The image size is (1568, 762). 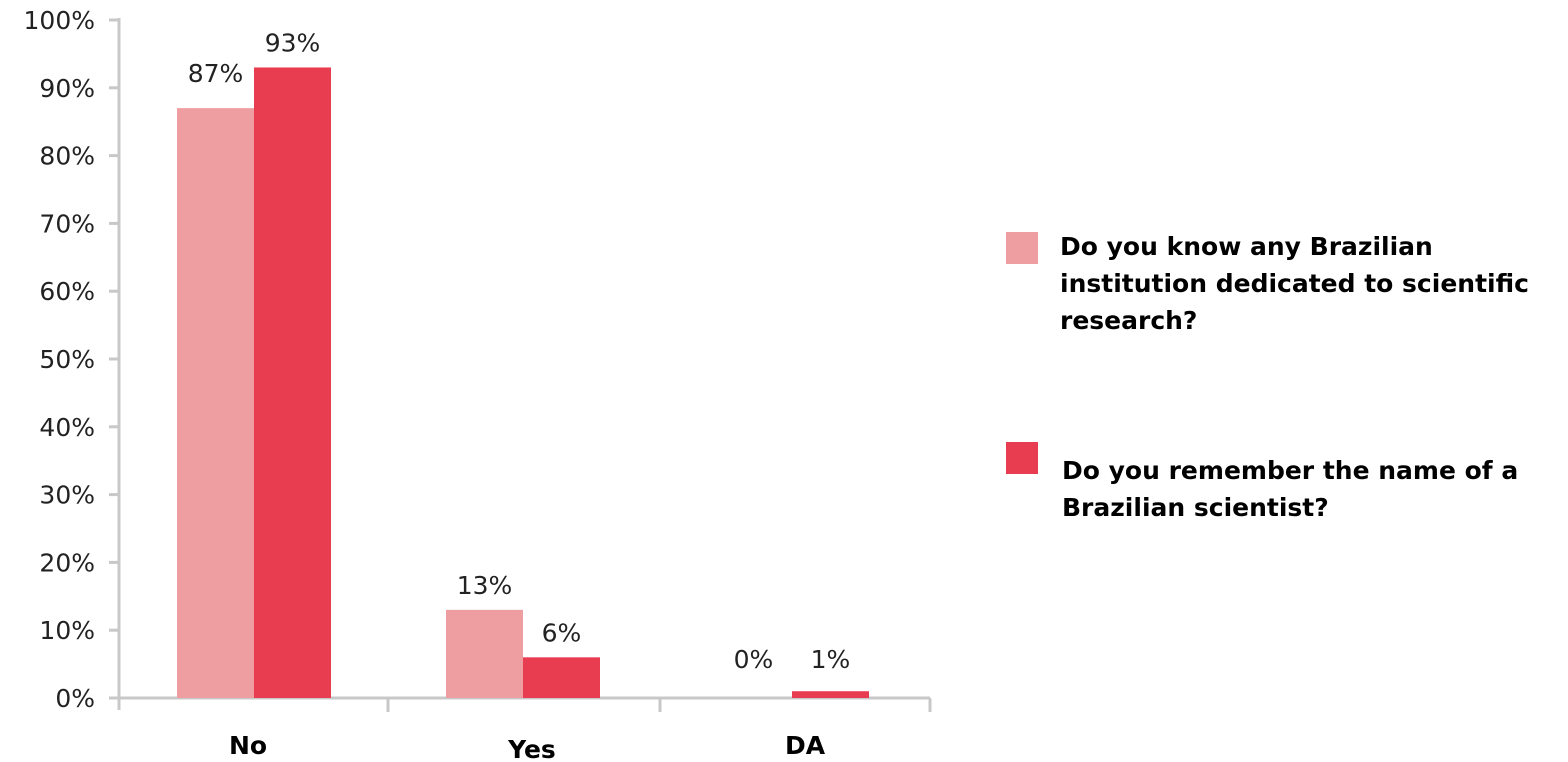 What do you see at coordinates (805, 745) in the screenshot?
I see `category-label-da: DA` at bounding box center [805, 745].